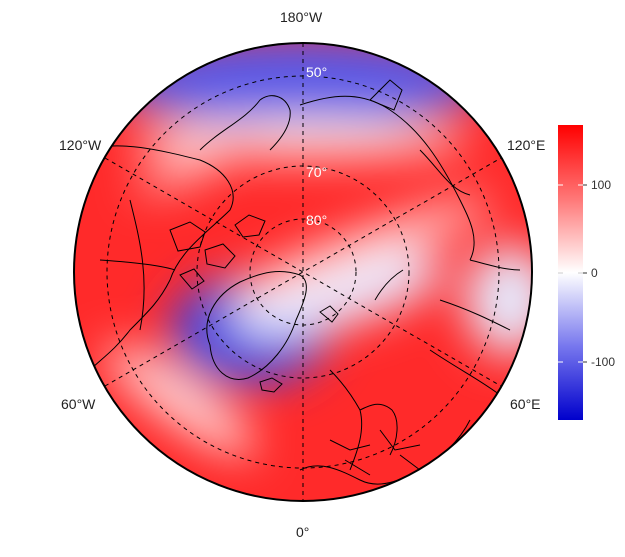 This screenshot has height=557, width=625. Describe the element at coordinates (316, 172) in the screenshot. I see `lat-label-70: 70°` at that location.